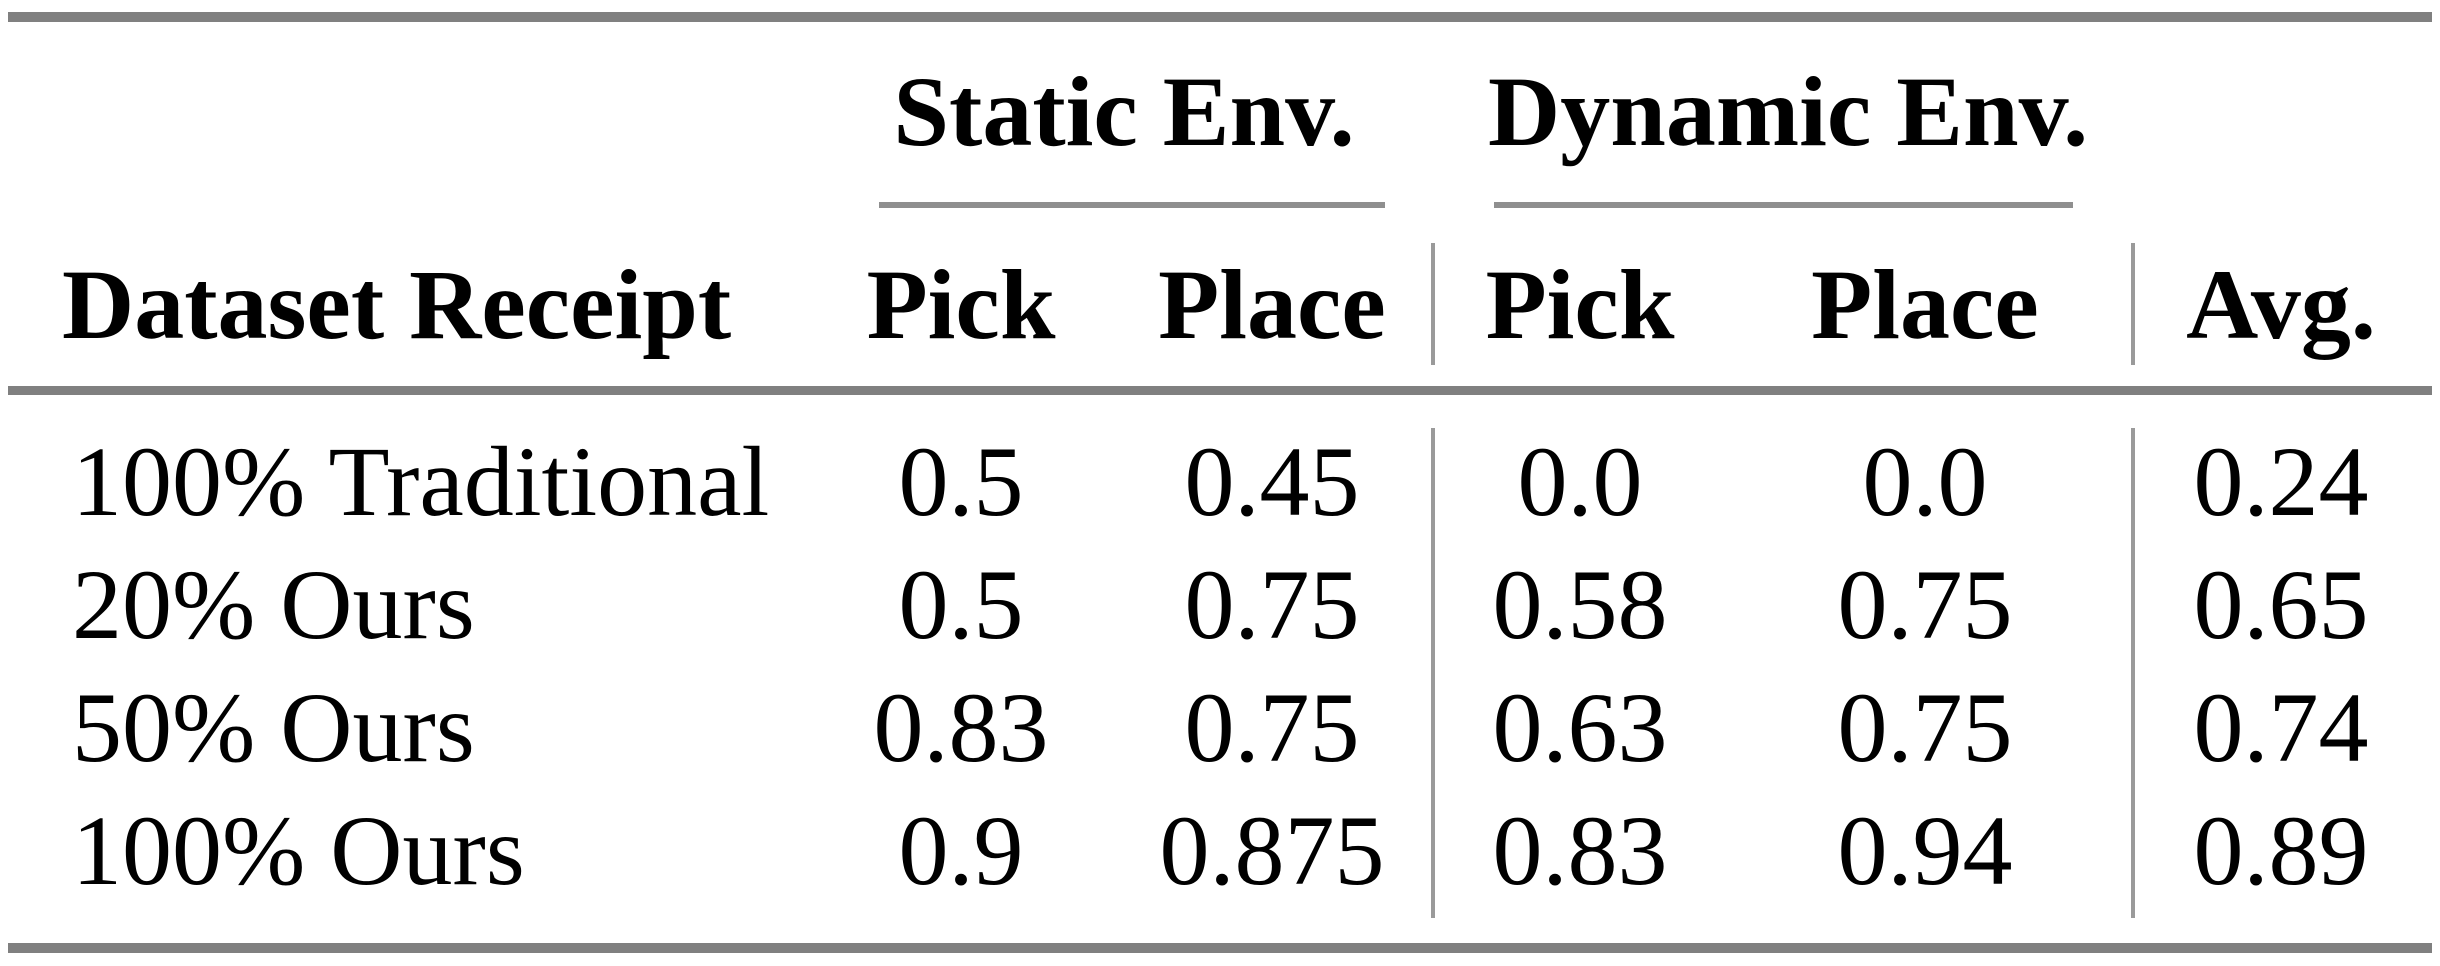  Describe the element at coordinates (961, 304) in the screenshot. I see `column-header-static-pick: Pick` at that location.